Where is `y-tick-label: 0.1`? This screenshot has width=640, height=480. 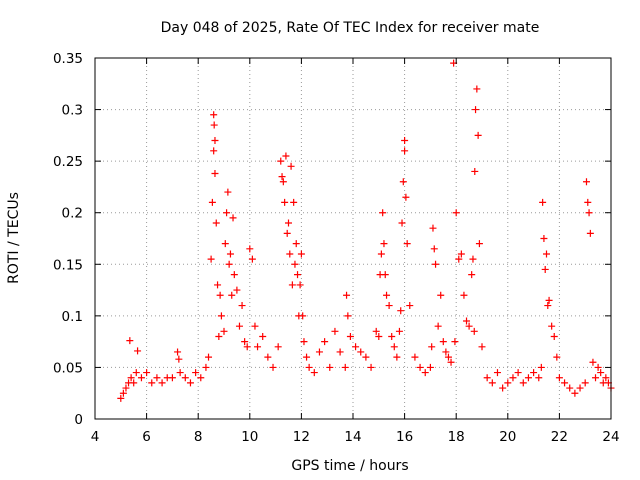
y-tick-label: 0.1 is located at coordinates (72, 317).